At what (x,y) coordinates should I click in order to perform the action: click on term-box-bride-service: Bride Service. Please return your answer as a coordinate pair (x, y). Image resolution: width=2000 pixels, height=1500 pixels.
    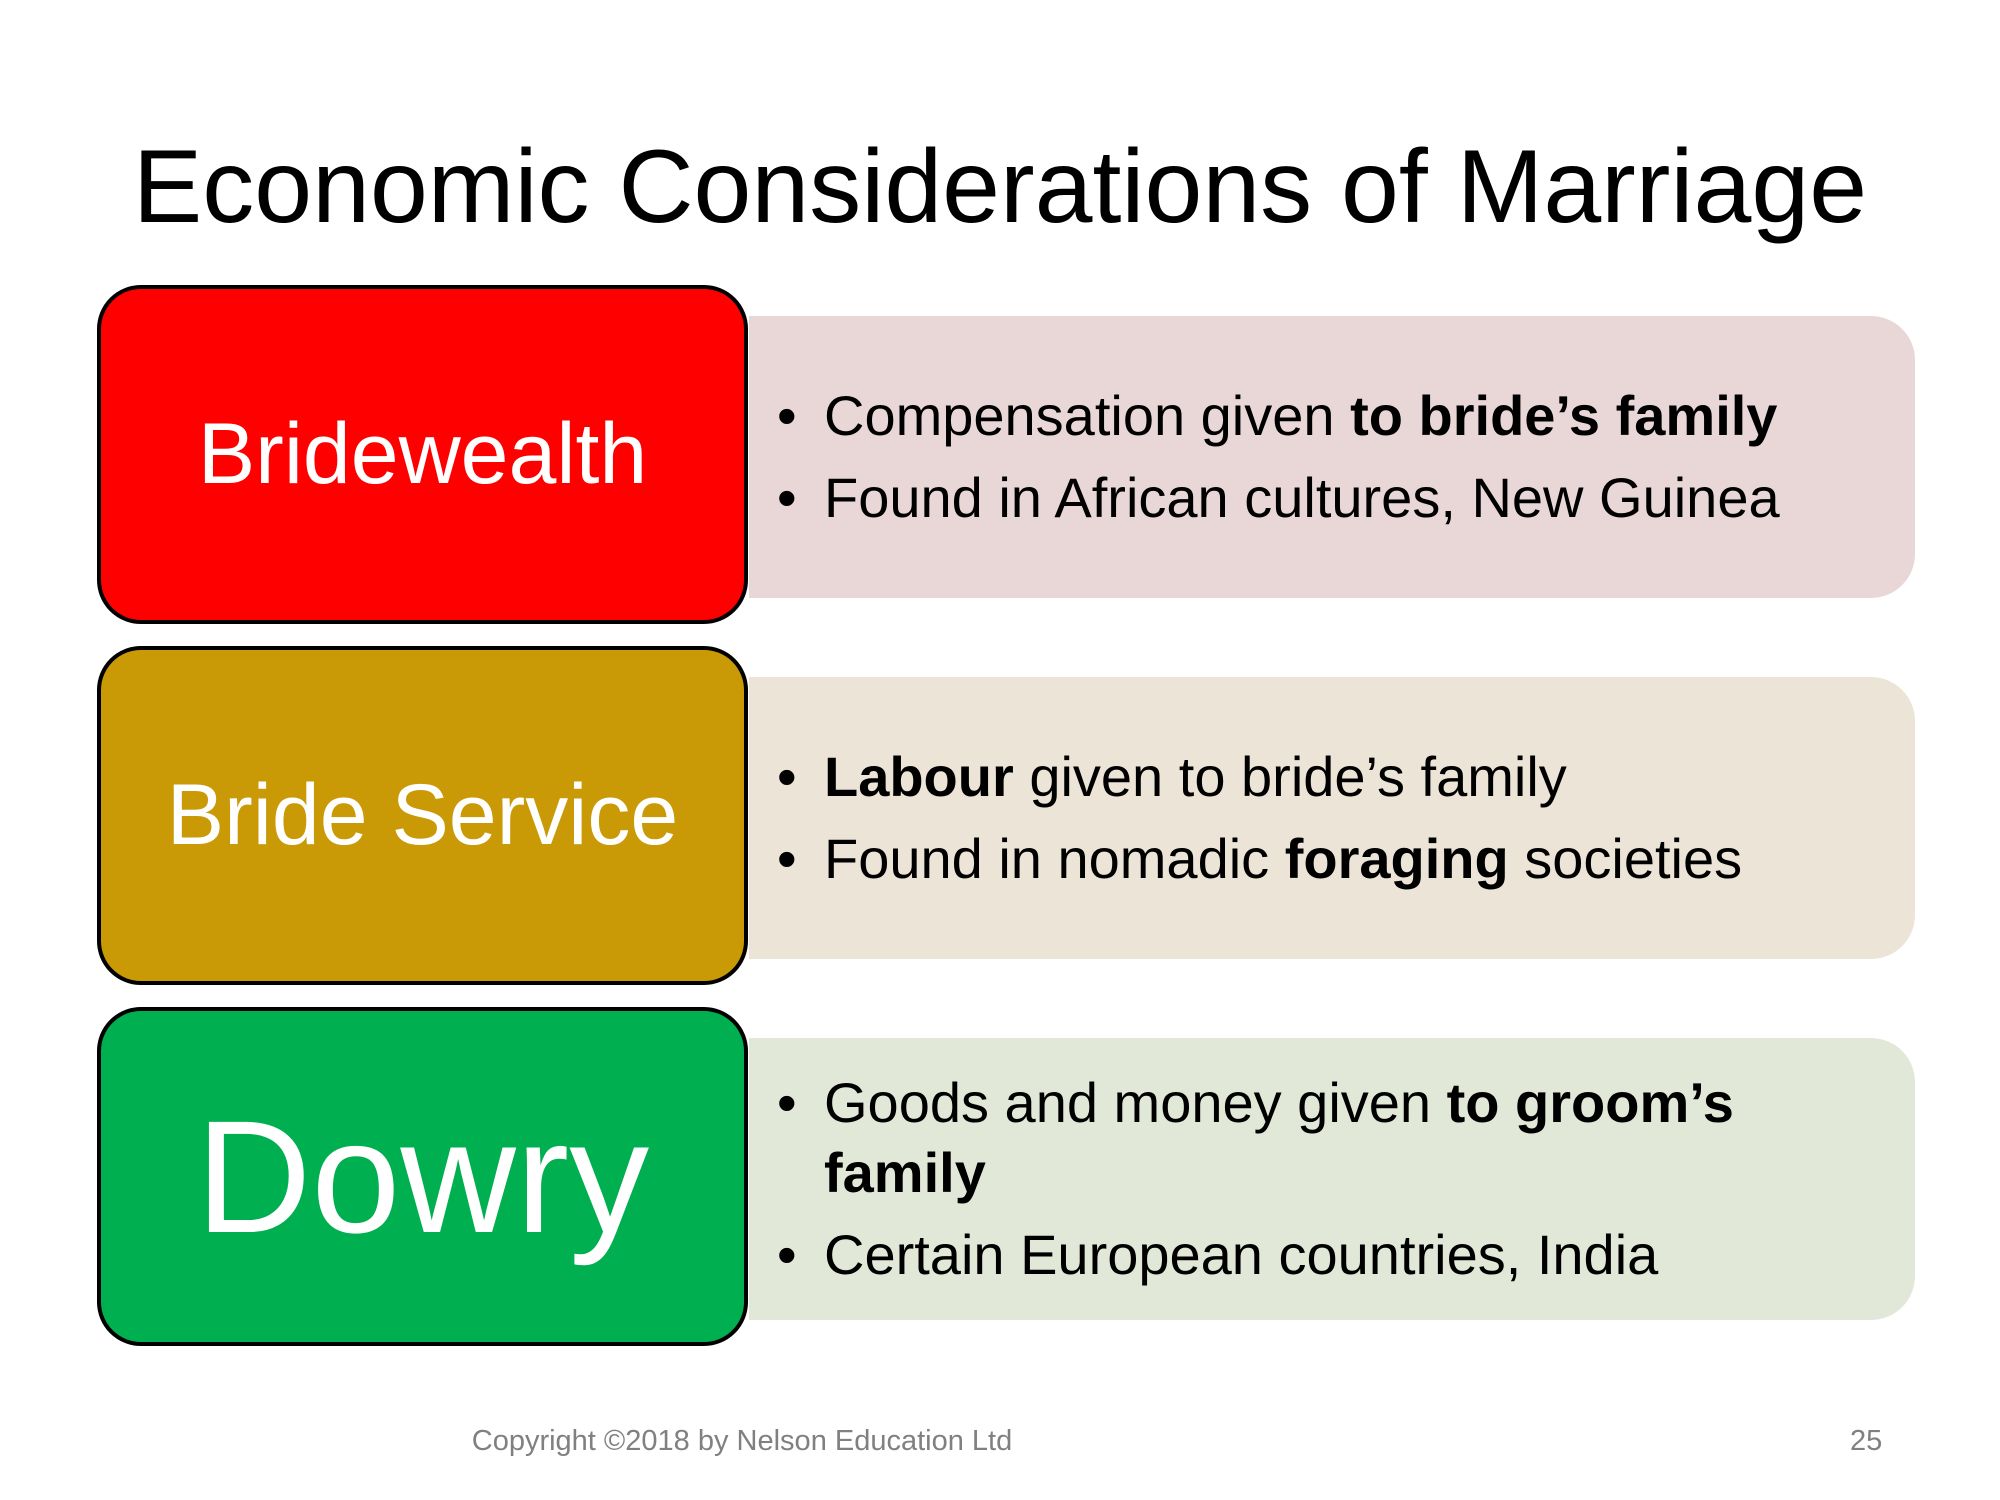
    Looking at the image, I should click on (422, 815).